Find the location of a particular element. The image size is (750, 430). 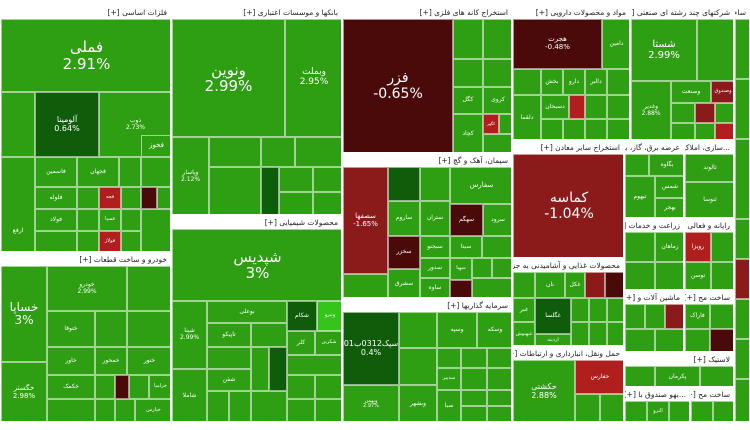

stock-tile: کلر is located at coordinates (301, 343).